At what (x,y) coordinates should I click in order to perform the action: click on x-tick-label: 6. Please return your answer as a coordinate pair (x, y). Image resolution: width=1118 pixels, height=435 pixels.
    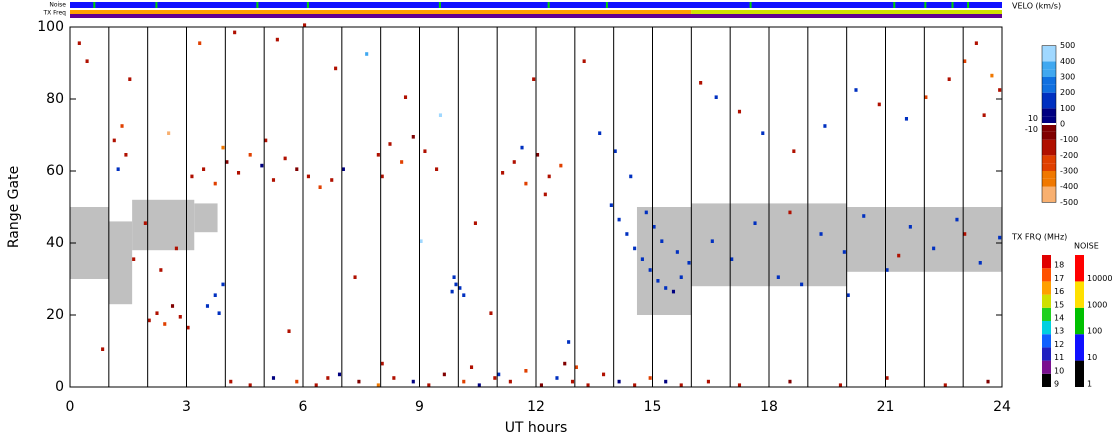
    Looking at the image, I should click on (303, 407).